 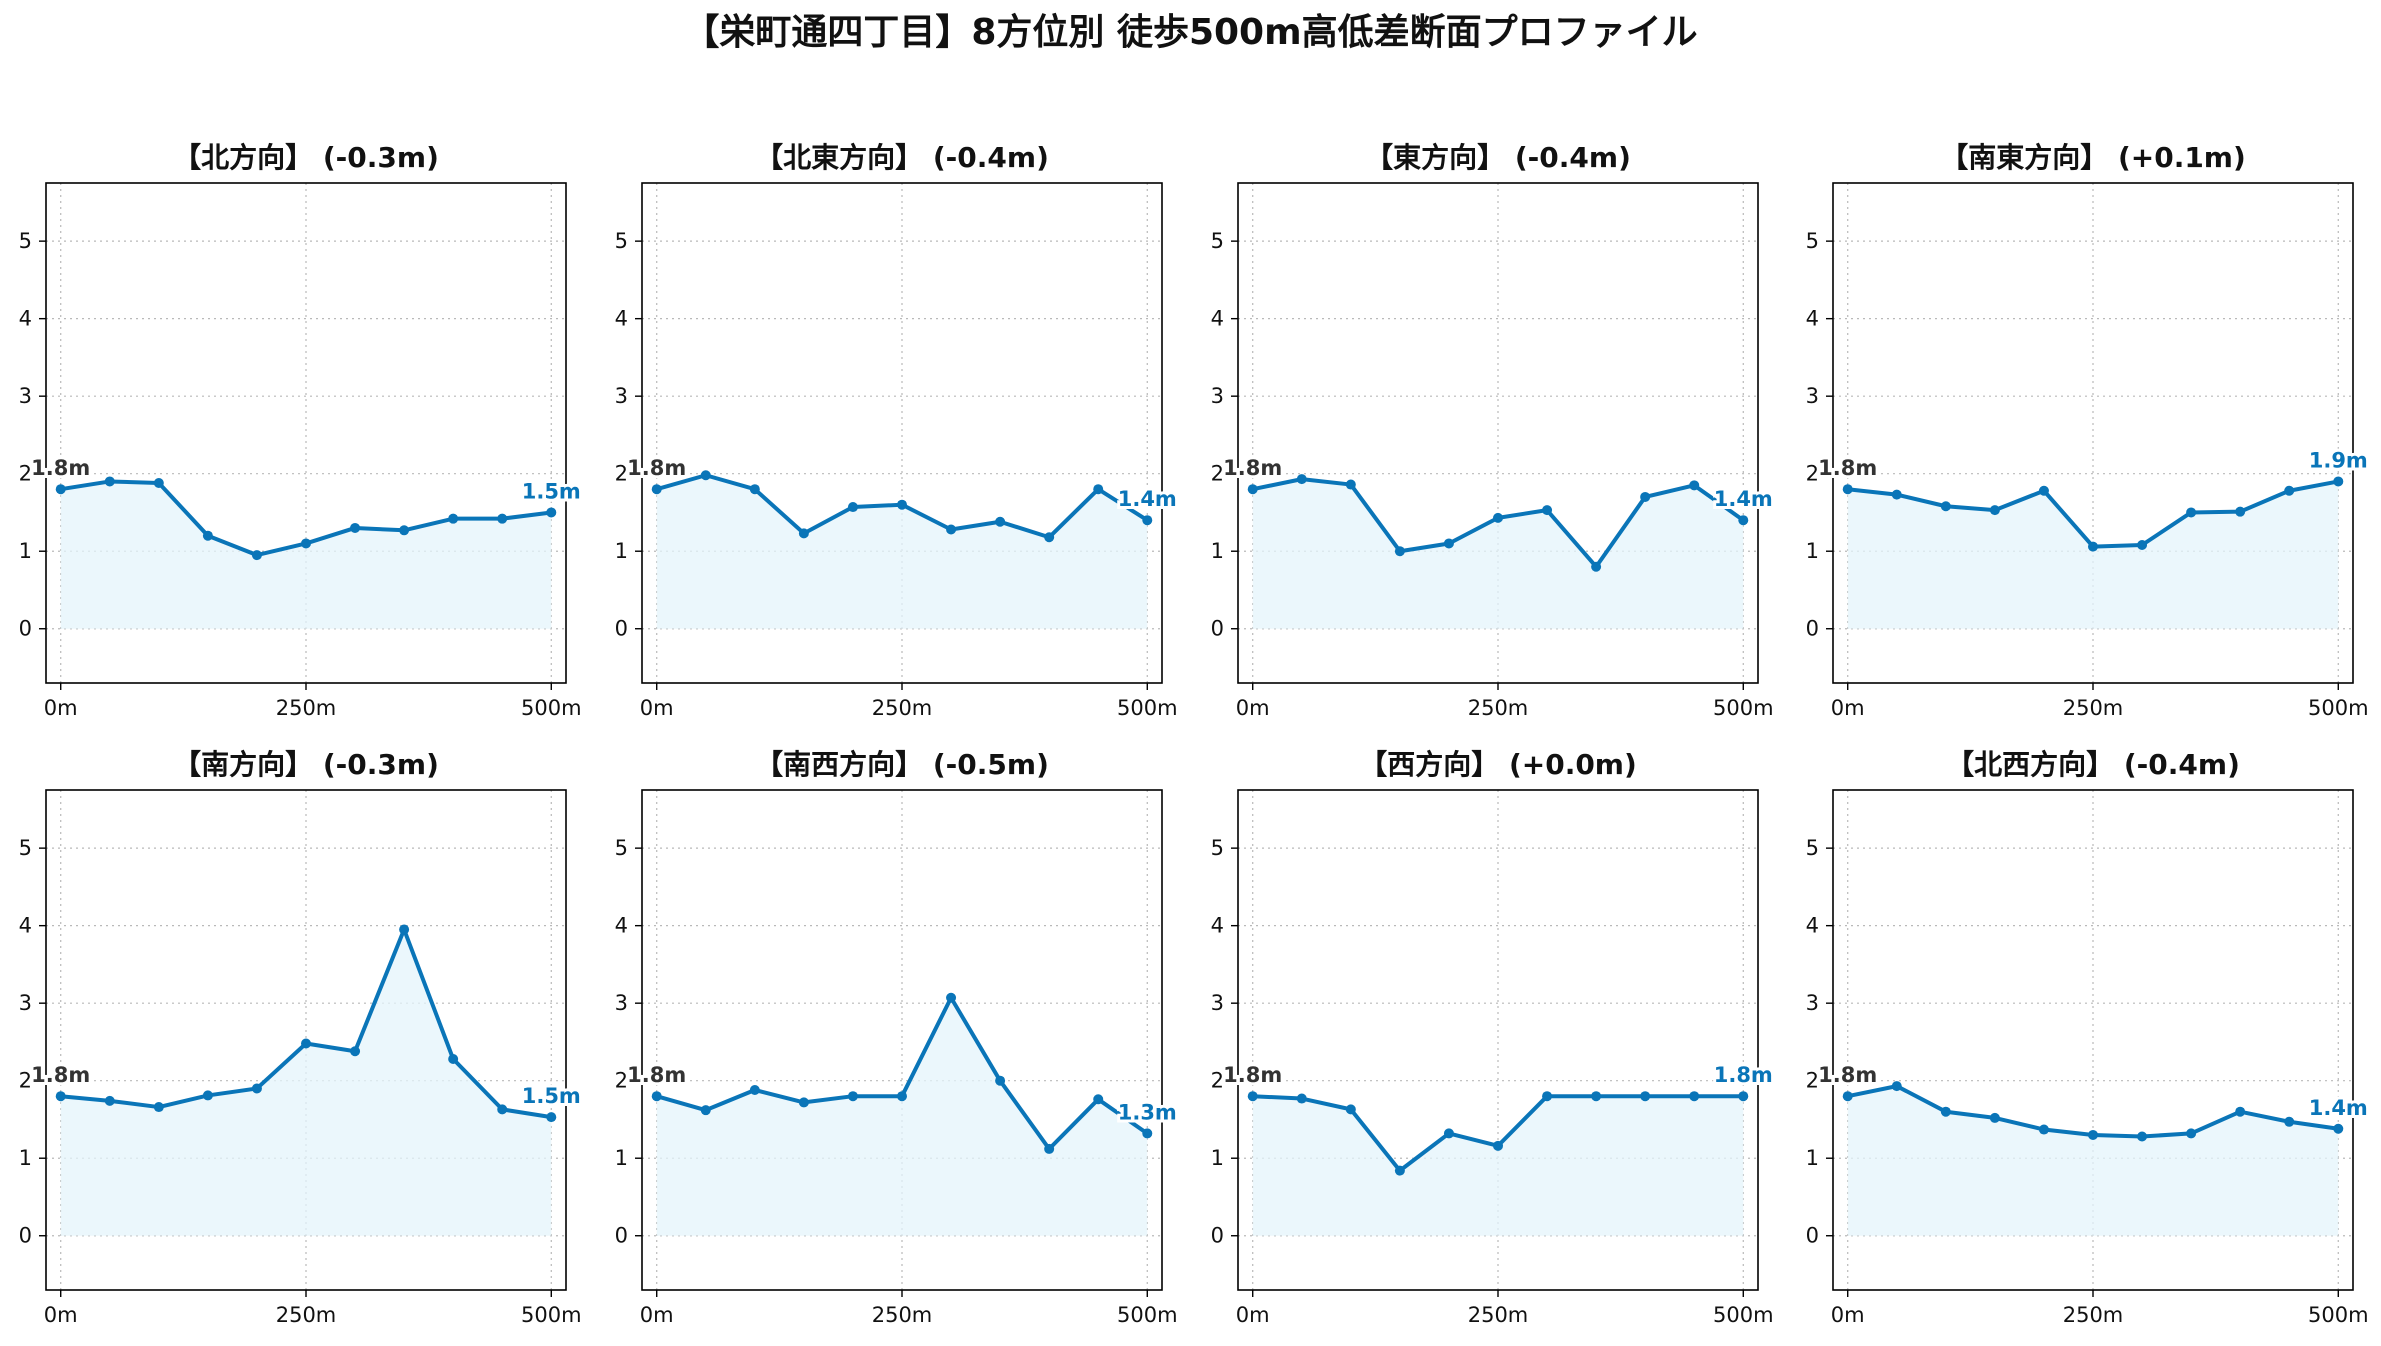 I want to click on chart-panel-3: 【南東方向】 (+0.1m) 0 1 2 3 4 5 0m 250m 500m 1.8m 1.9m, so click(x=2088, y=430).